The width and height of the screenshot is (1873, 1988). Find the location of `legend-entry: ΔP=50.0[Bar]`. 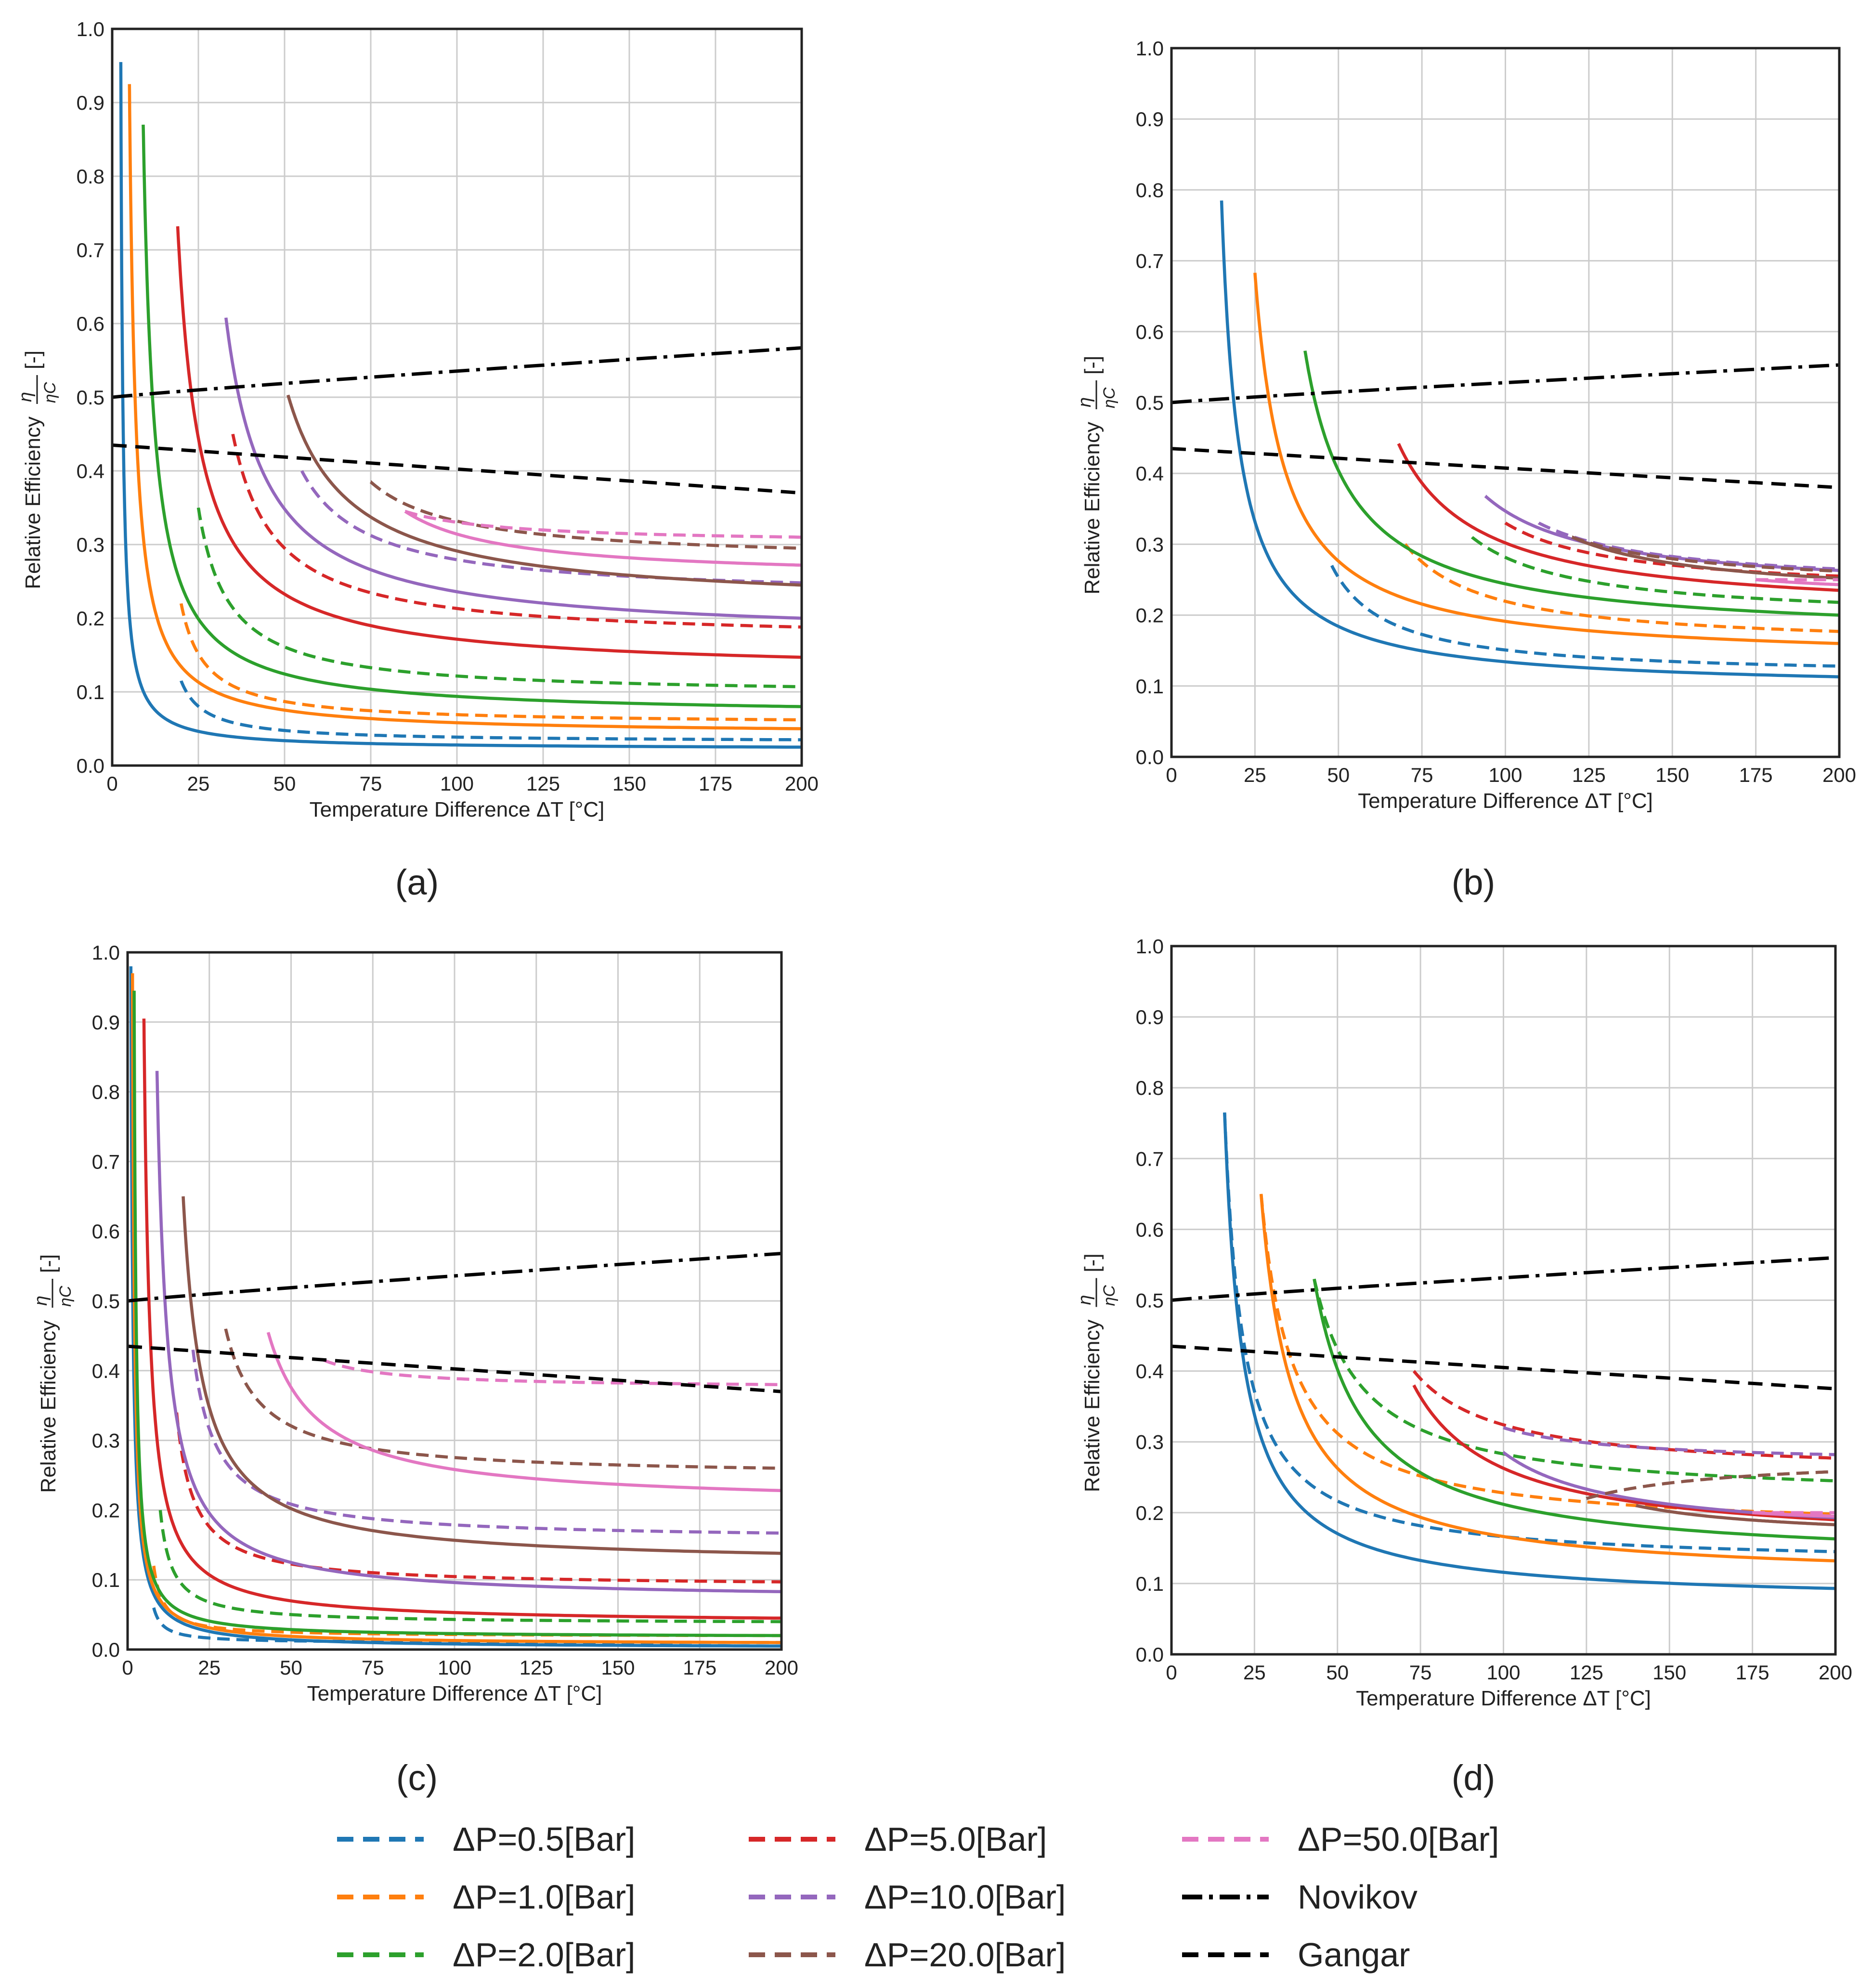

legend-entry: ΔP=50.0[Bar] is located at coordinates (1340, 1839).